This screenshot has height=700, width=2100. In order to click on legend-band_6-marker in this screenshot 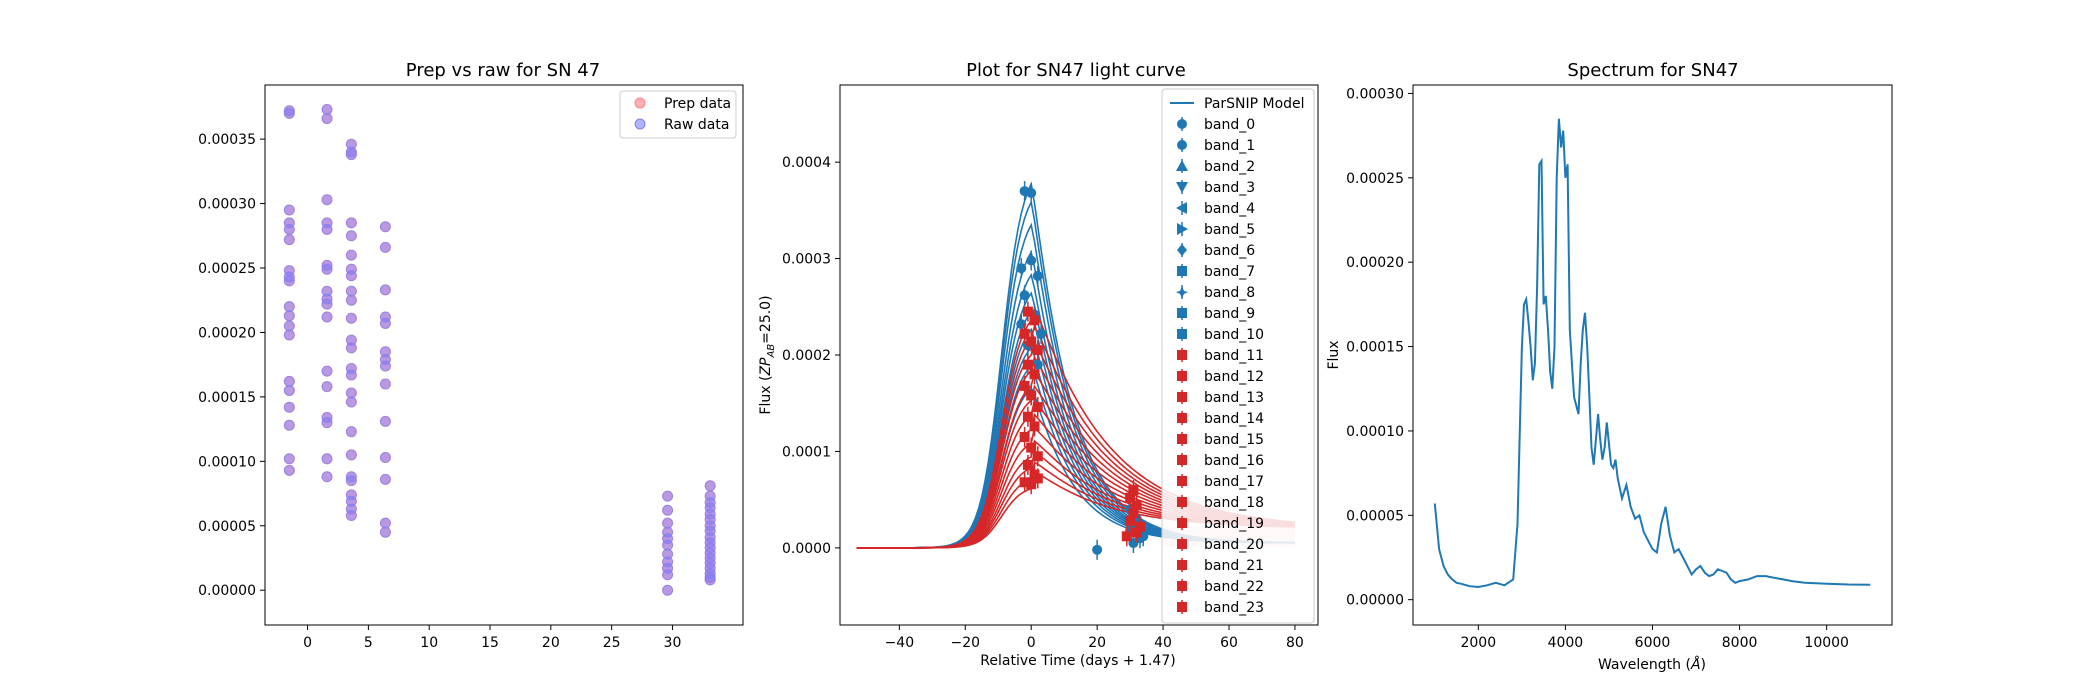, I will do `click(1182, 250)`.